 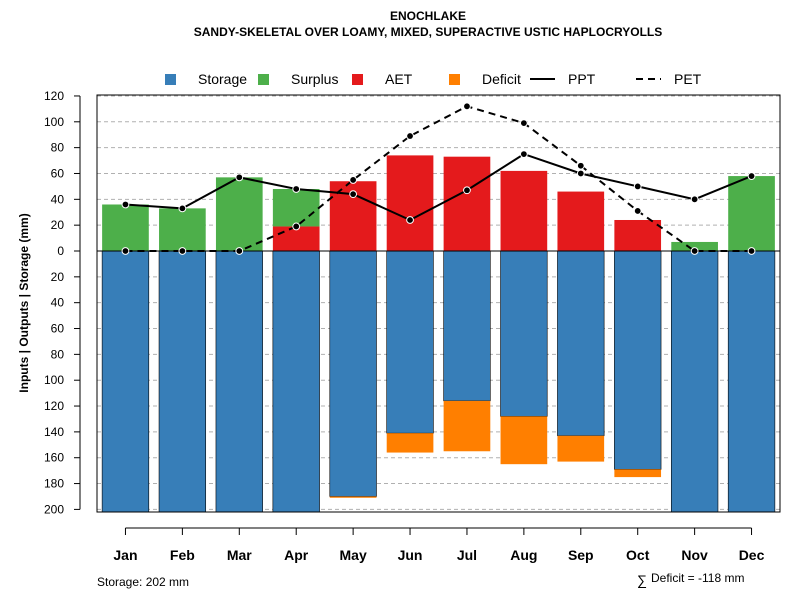 I want to click on x-tick-label: Jan, so click(x=125, y=555).